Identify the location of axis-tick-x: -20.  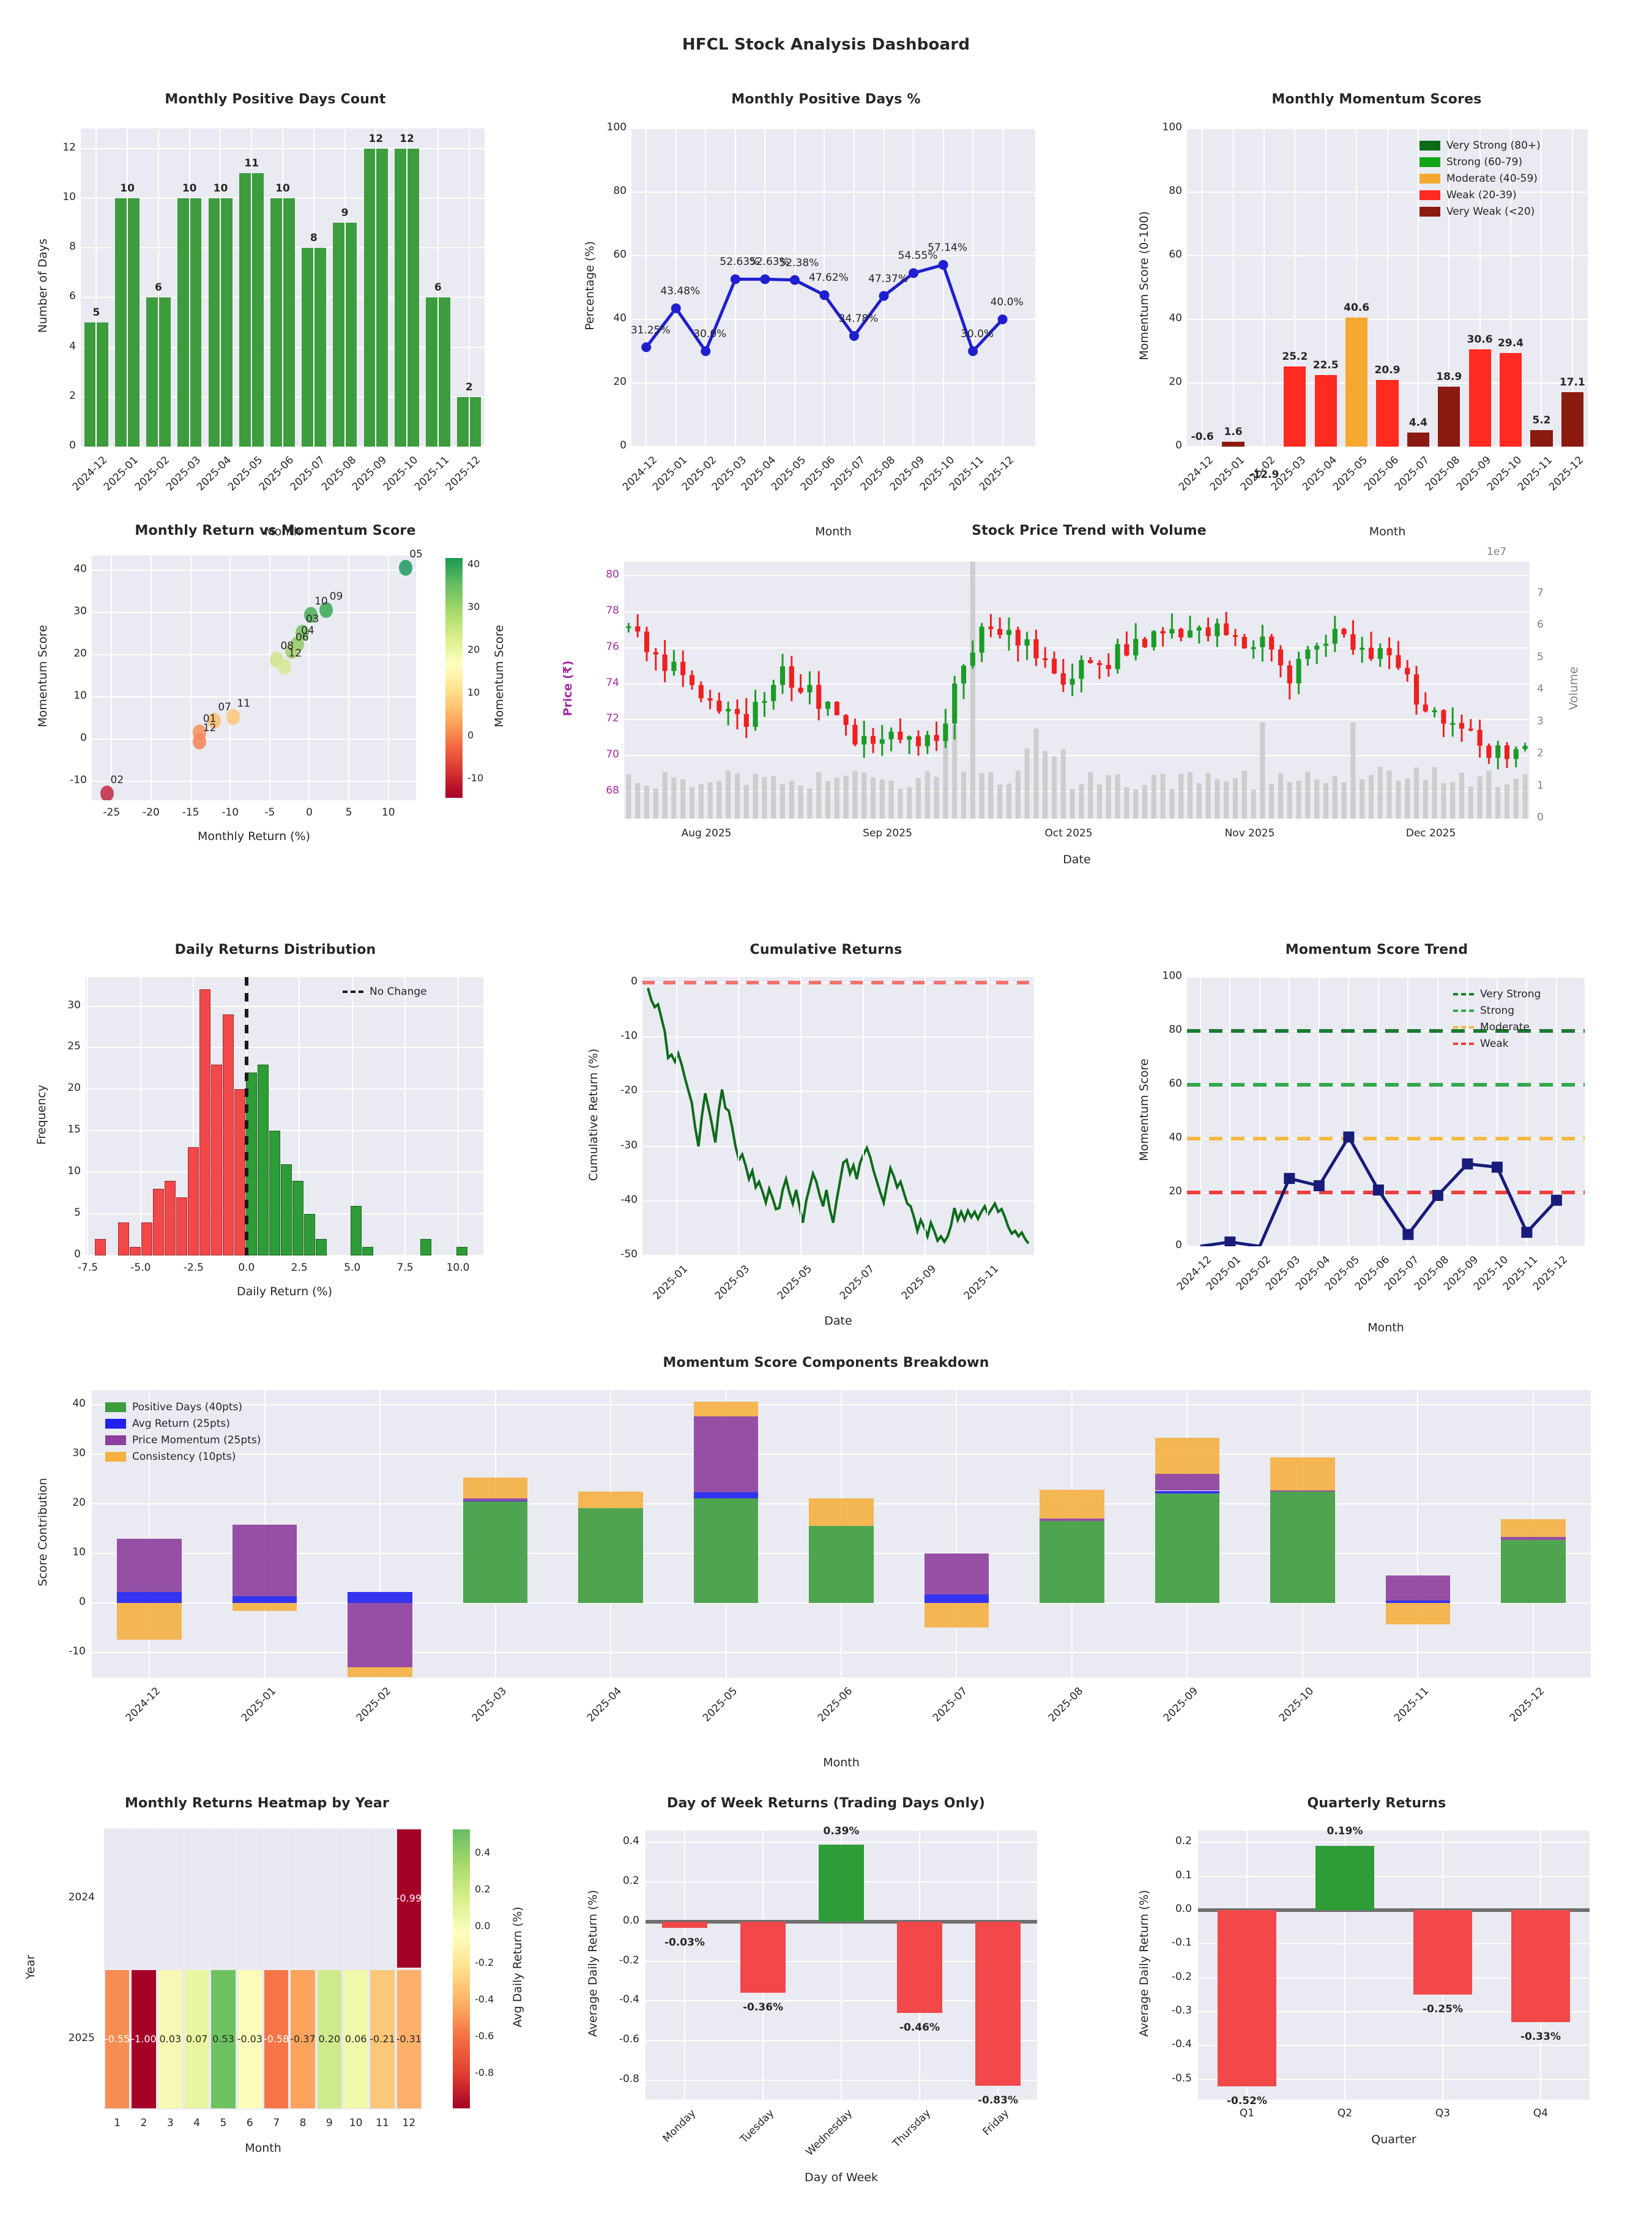
(151, 813).